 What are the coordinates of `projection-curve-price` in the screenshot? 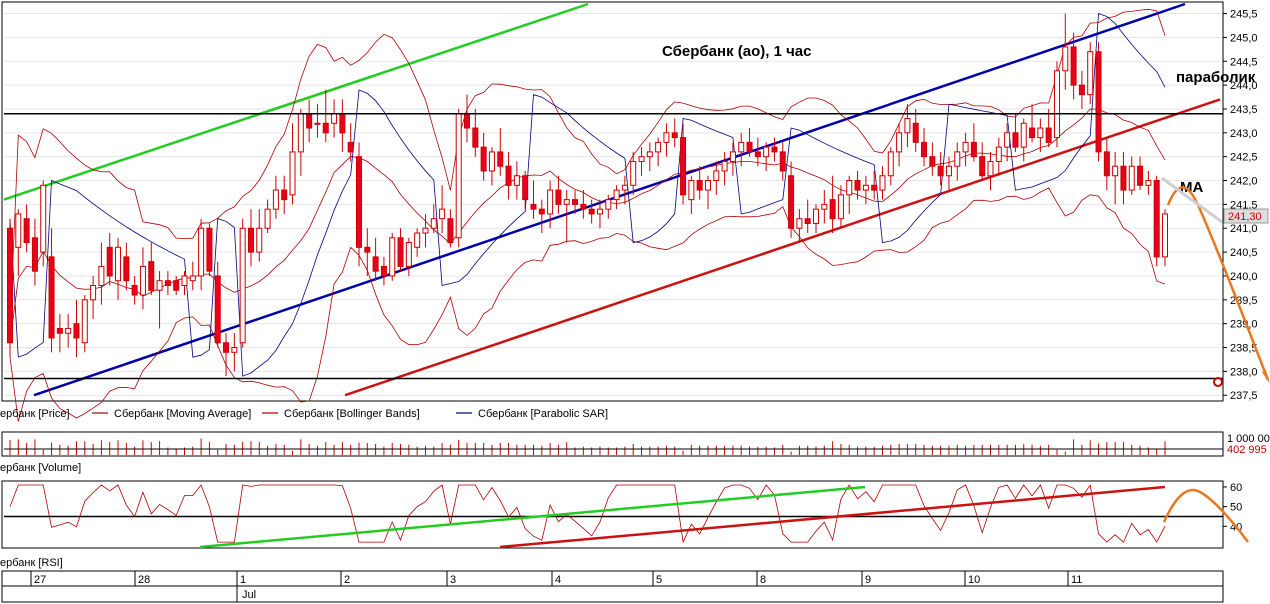 It's located at (1218, 283).